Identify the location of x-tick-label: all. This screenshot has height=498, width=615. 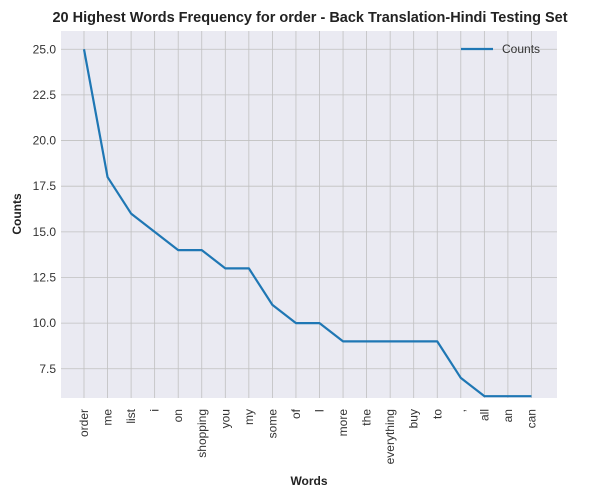
(484, 415).